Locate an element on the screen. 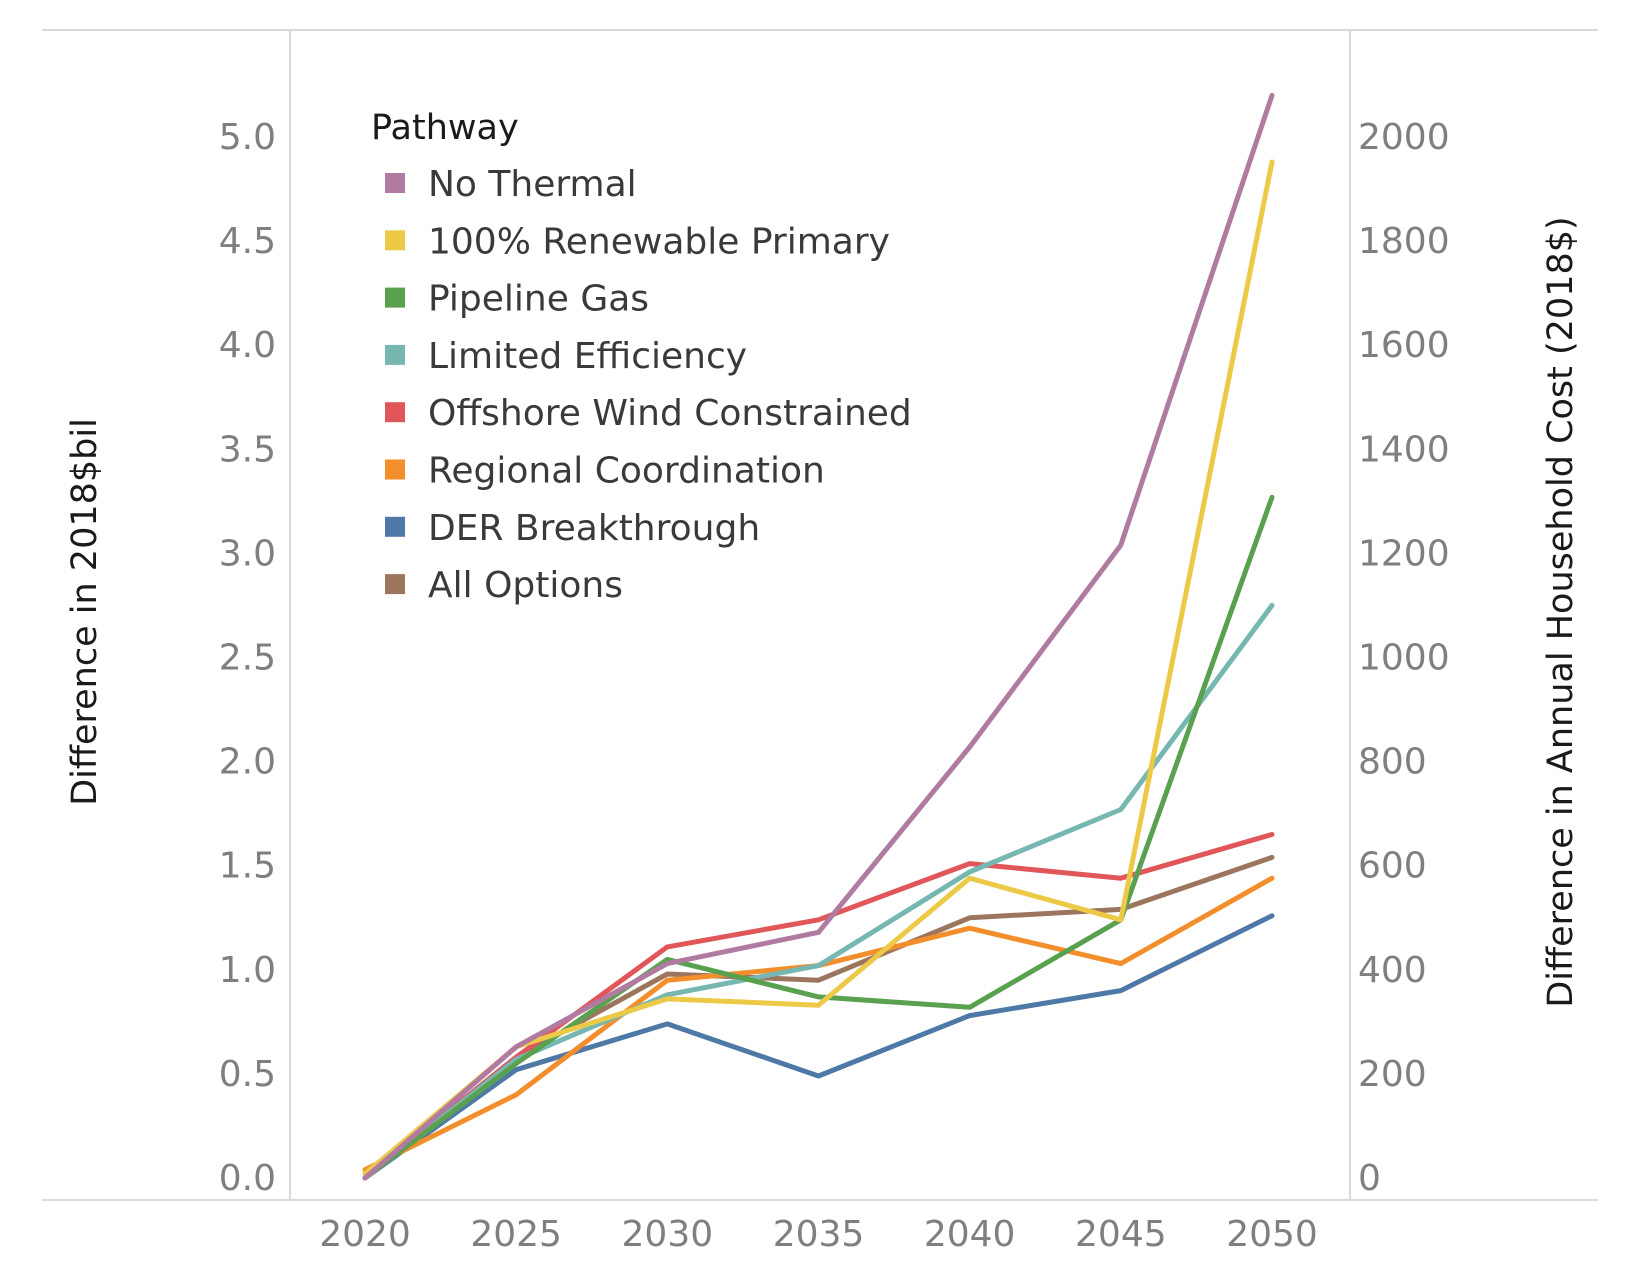 This screenshot has height=1287, width=1626. y2-tick-label: 1400 is located at coordinates (1404, 449).